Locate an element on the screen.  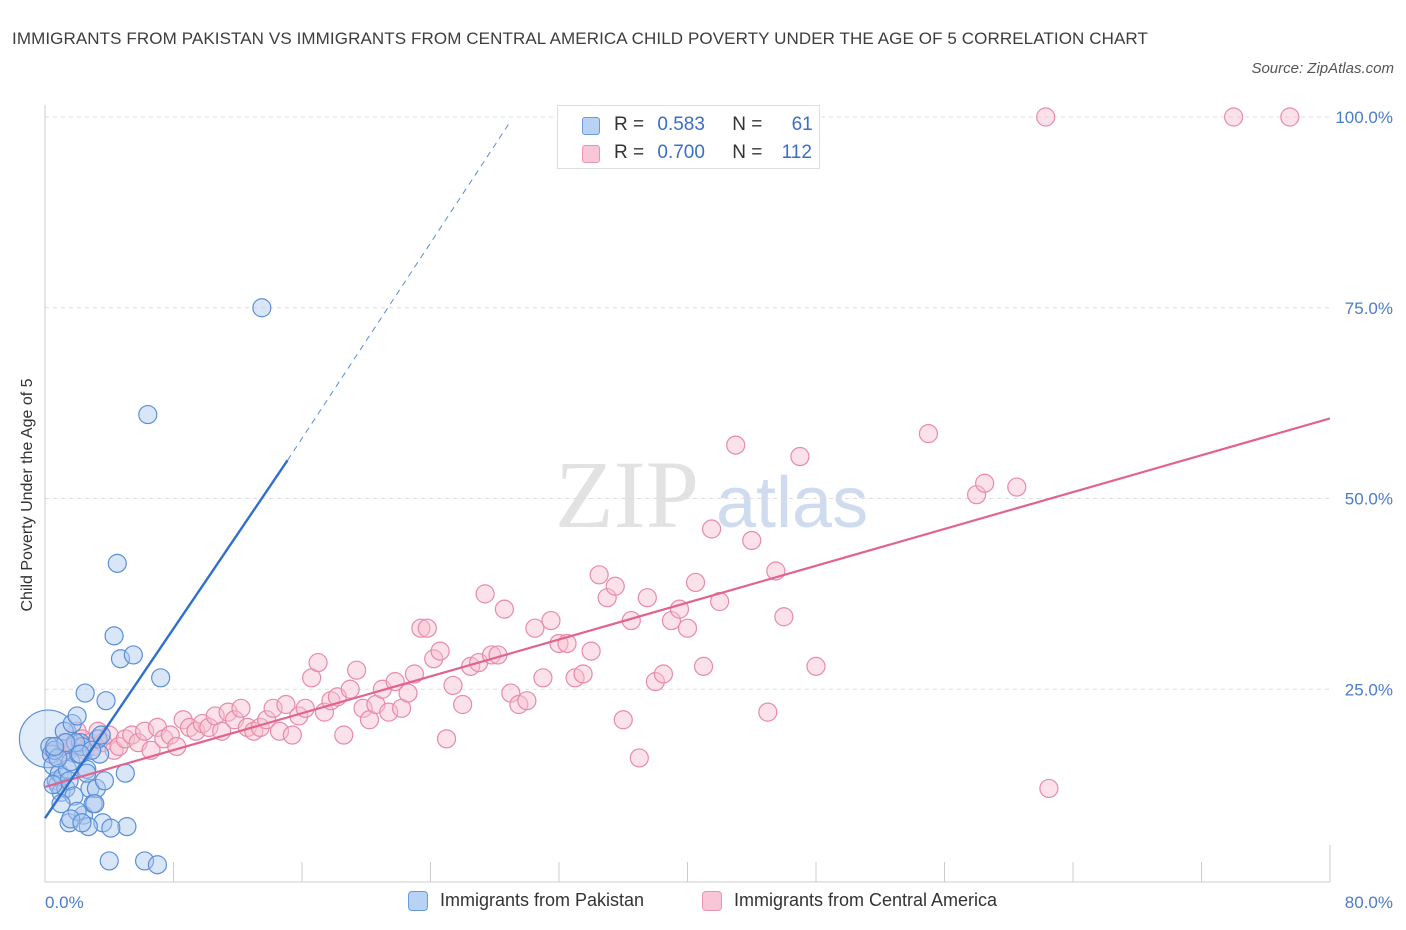
correlation-legend: R = 0.583 N = 61 R = 0.700 N = 112 is located at coordinates (688, 137).